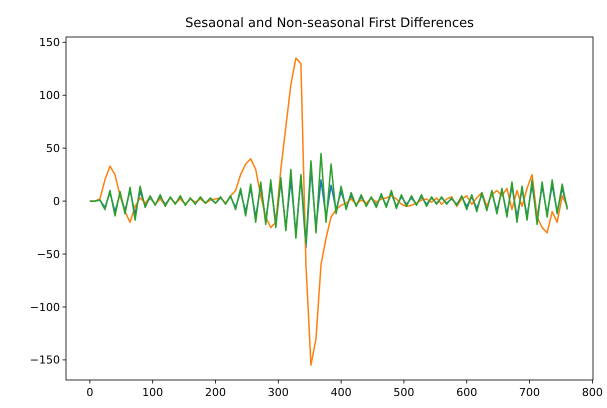 The image size is (607, 408). I want to click on chart-title: Sesaonal and Non-seasonal First Differences, so click(329, 23).